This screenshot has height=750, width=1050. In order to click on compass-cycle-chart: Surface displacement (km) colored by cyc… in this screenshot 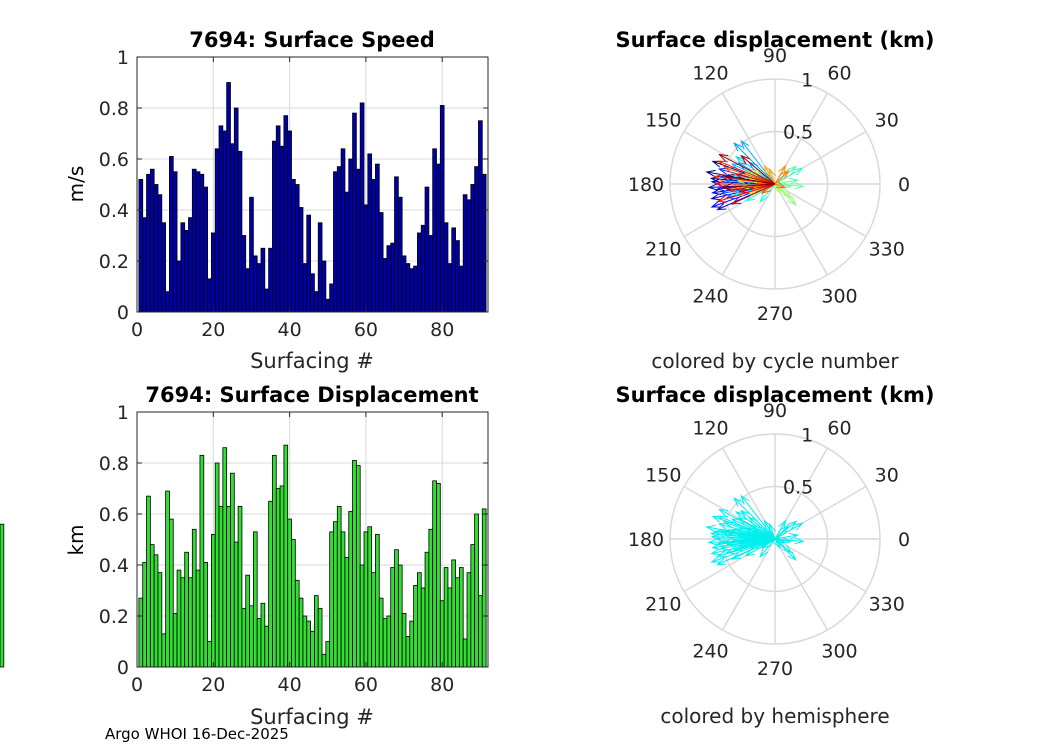, I will do `click(774, 200)`.